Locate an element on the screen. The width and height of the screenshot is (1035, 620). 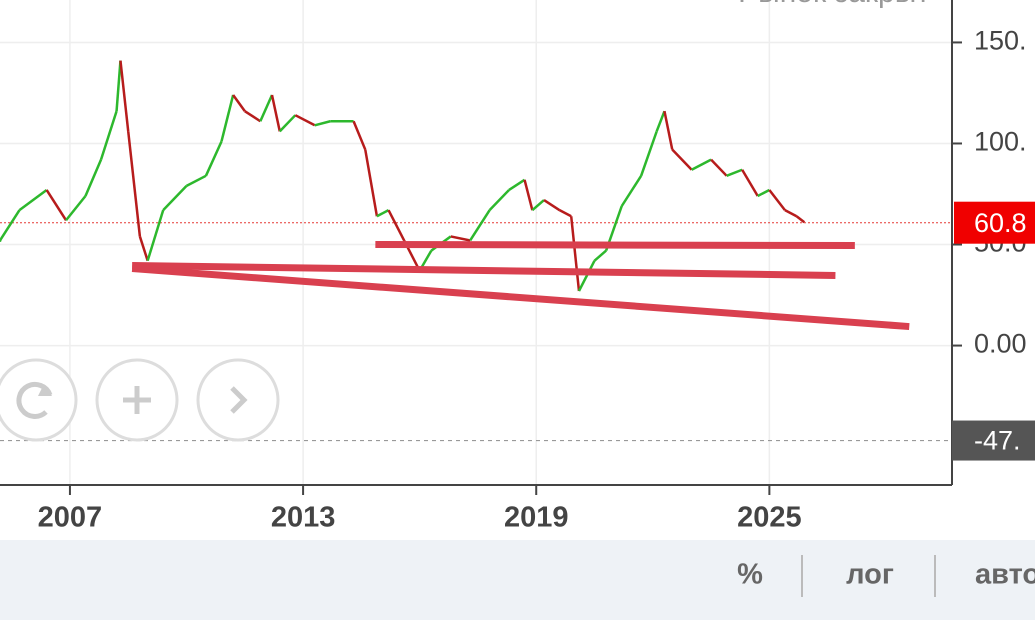
x-tick-label: 2025 is located at coordinates (769, 518).